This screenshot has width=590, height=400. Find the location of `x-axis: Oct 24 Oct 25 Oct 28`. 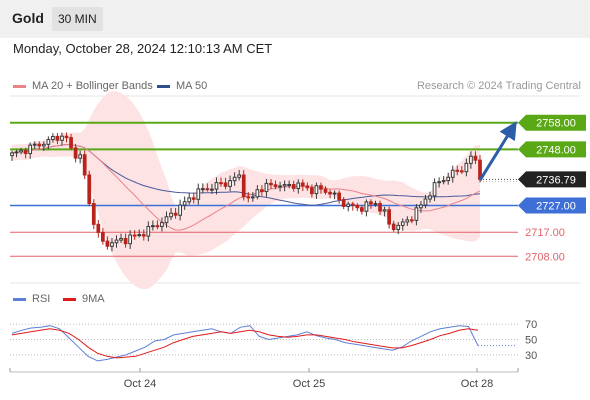

x-axis: Oct 24 Oct 25 Oct 28 is located at coordinates (264, 379).